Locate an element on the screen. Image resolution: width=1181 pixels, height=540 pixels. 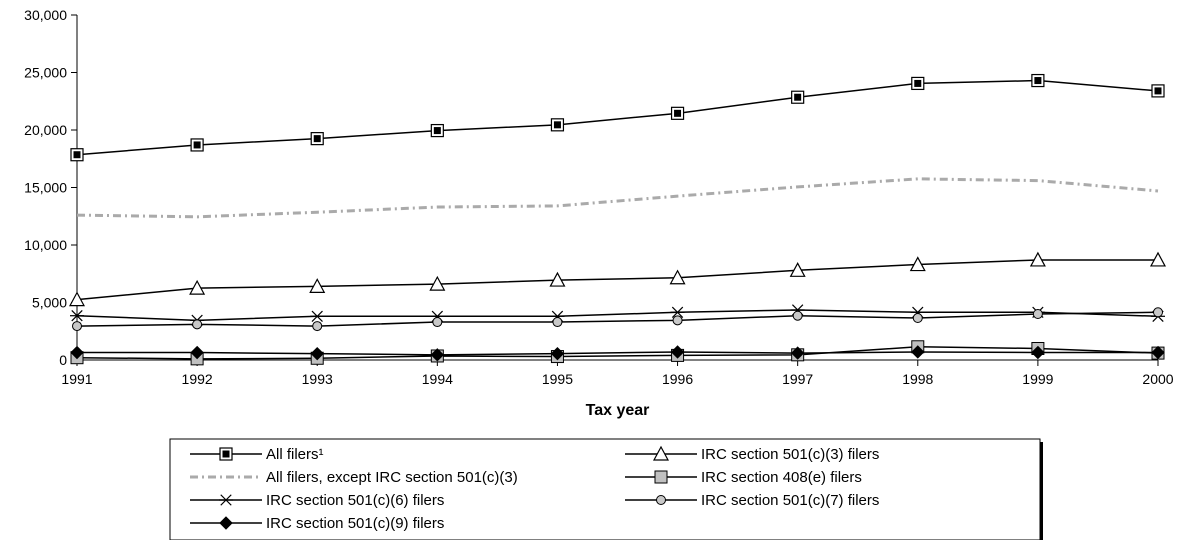
legend-label: All filers¹ is located at coordinates (295, 454).